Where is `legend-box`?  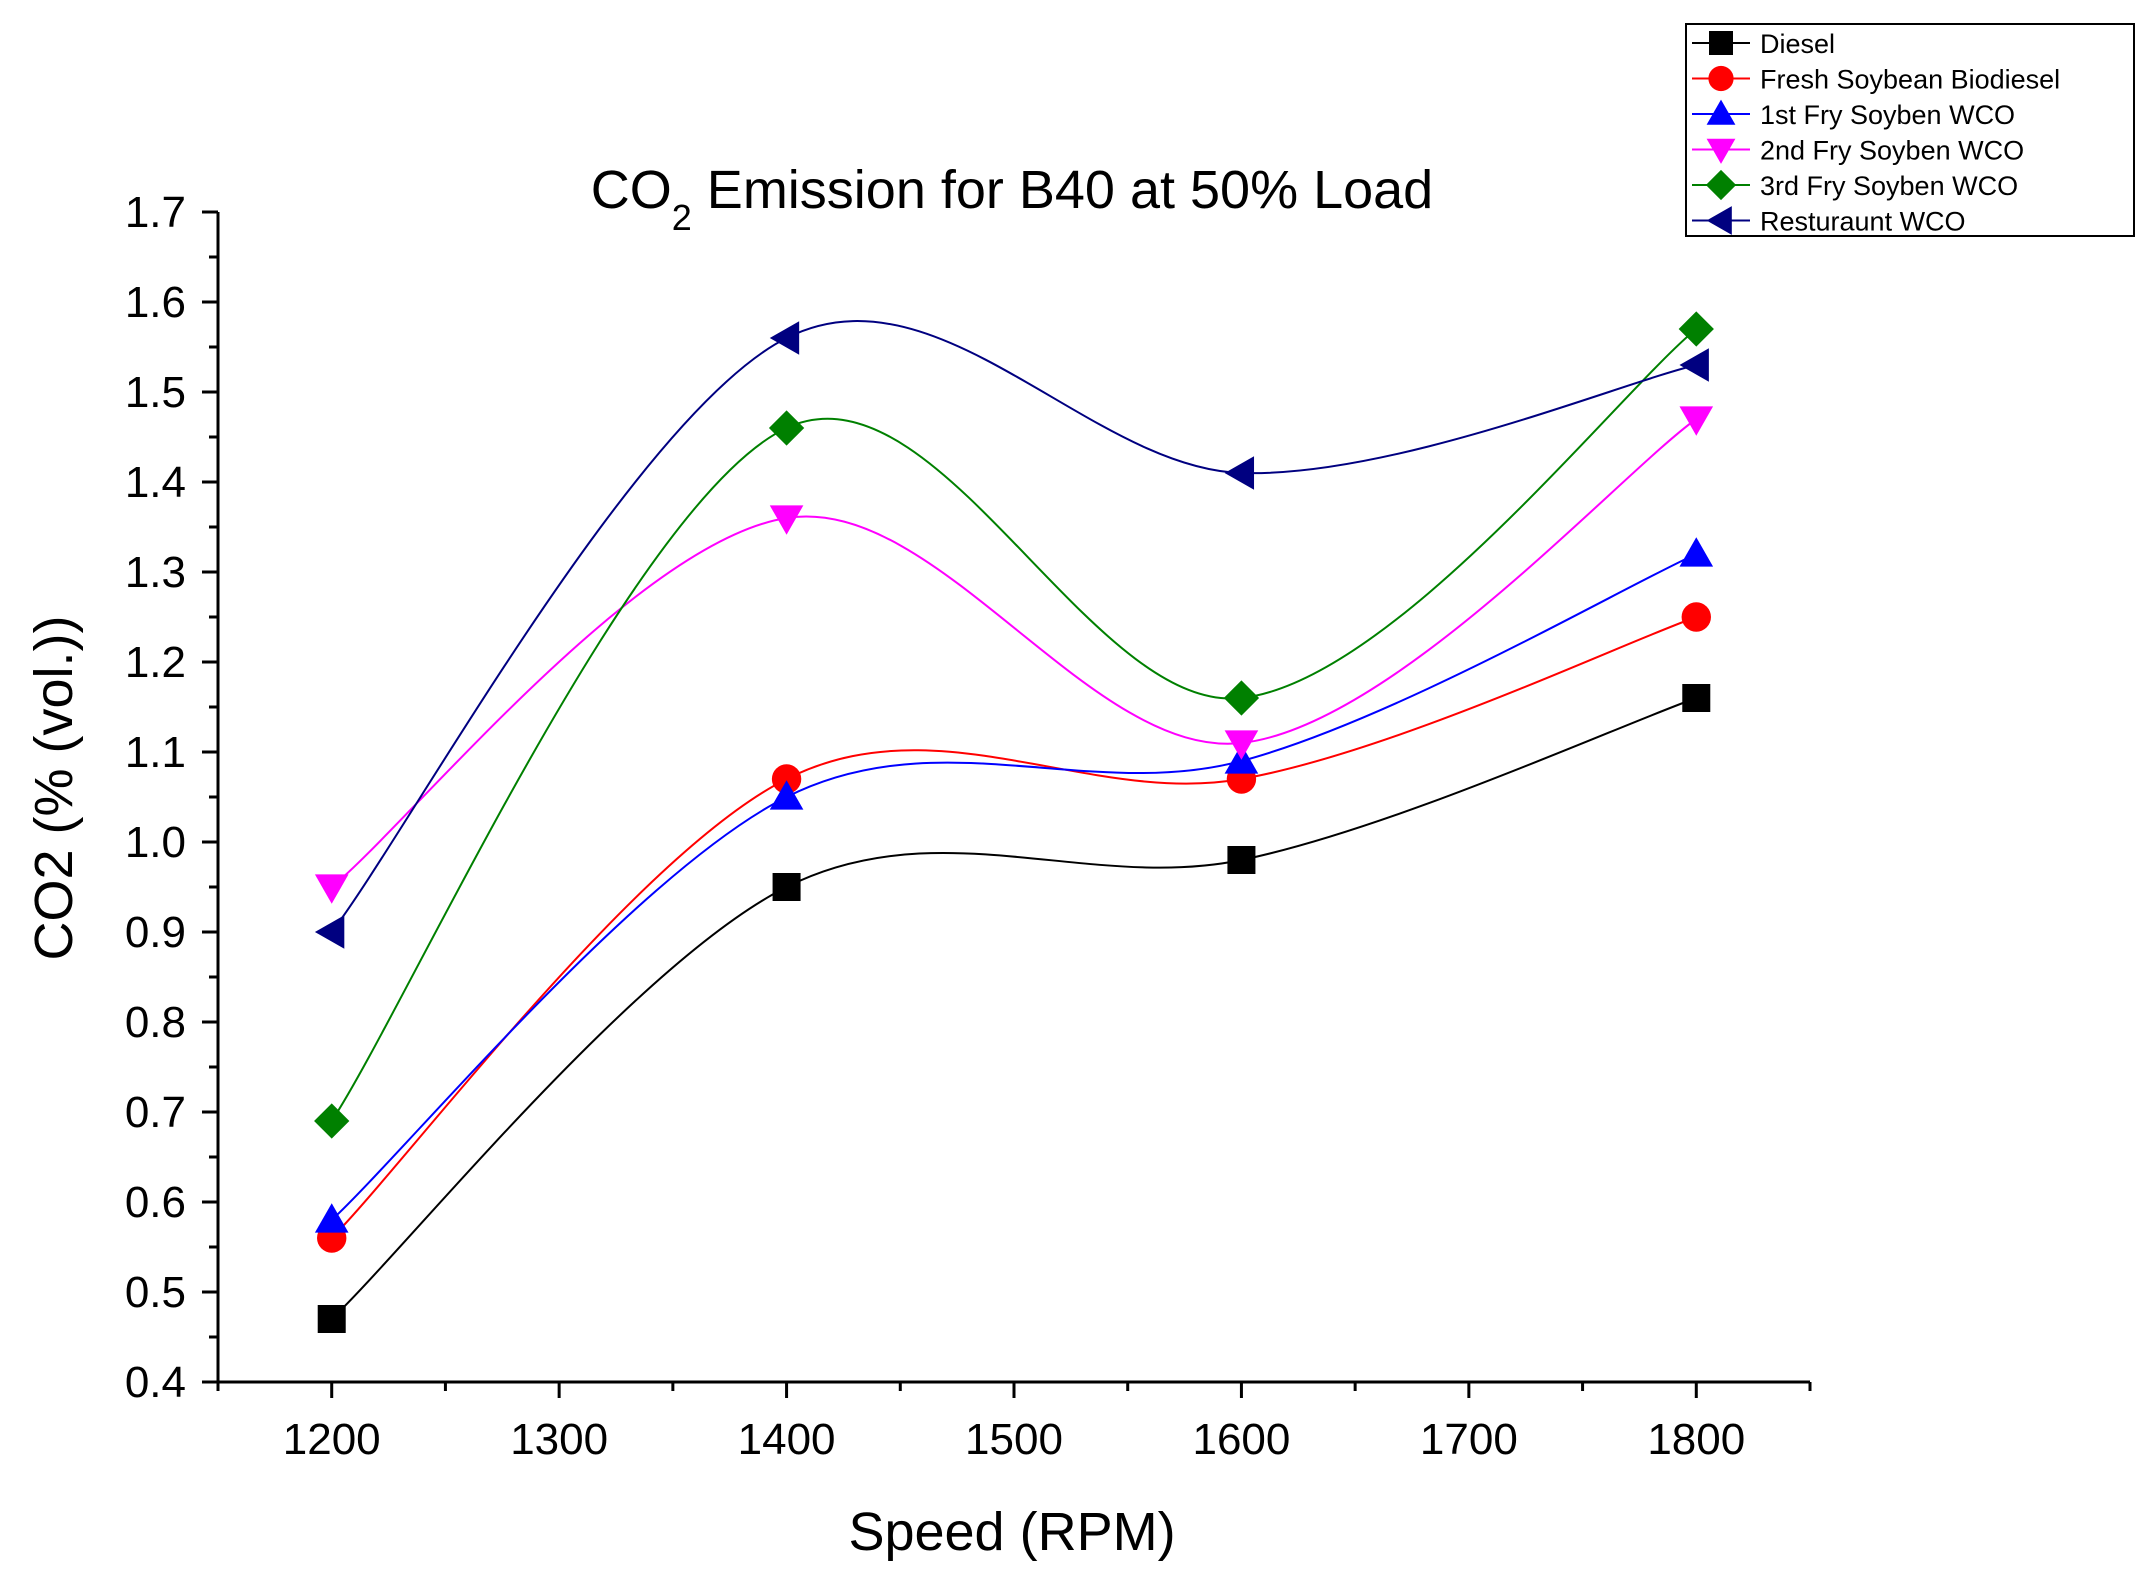 legend-box is located at coordinates (1910, 130).